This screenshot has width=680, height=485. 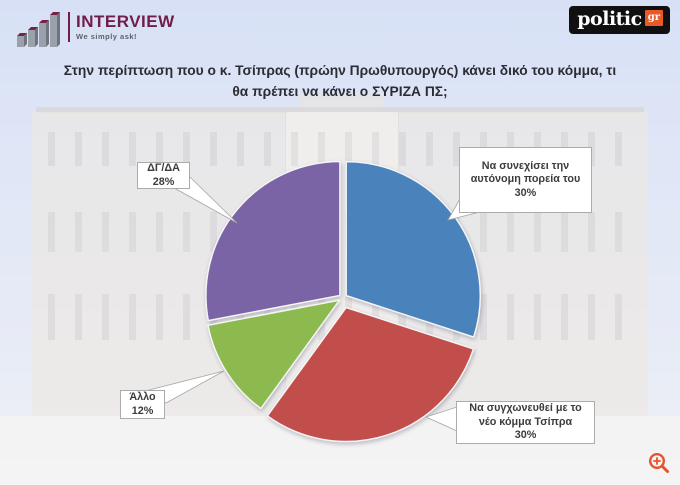 What do you see at coordinates (273, 241) in the screenshot?
I see `pie-slice-dk-na` at bounding box center [273, 241].